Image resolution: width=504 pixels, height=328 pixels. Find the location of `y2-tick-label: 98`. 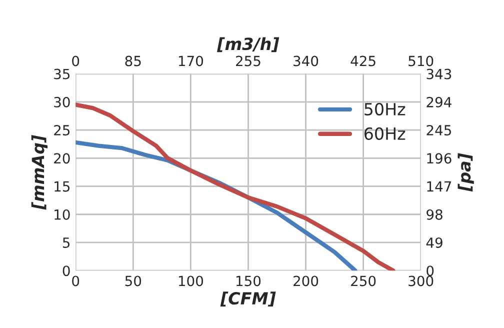

y2-tick-label: 98 is located at coordinates (434, 214).